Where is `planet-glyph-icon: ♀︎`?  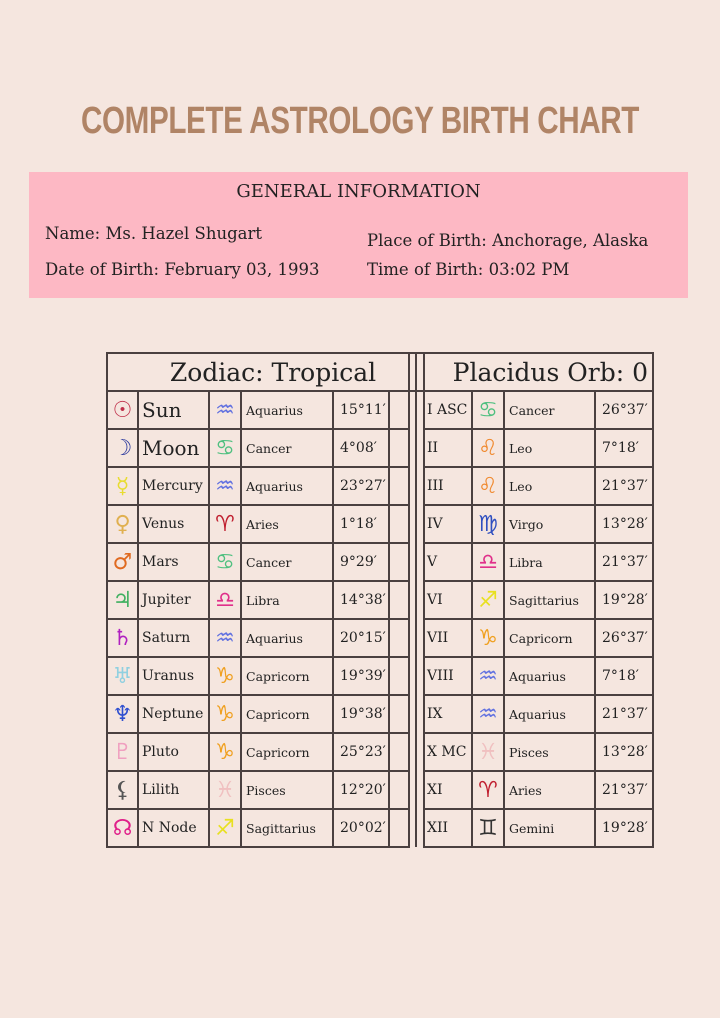 planet-glyph-icon: ♀︎ is located at coordinates (122, 524).